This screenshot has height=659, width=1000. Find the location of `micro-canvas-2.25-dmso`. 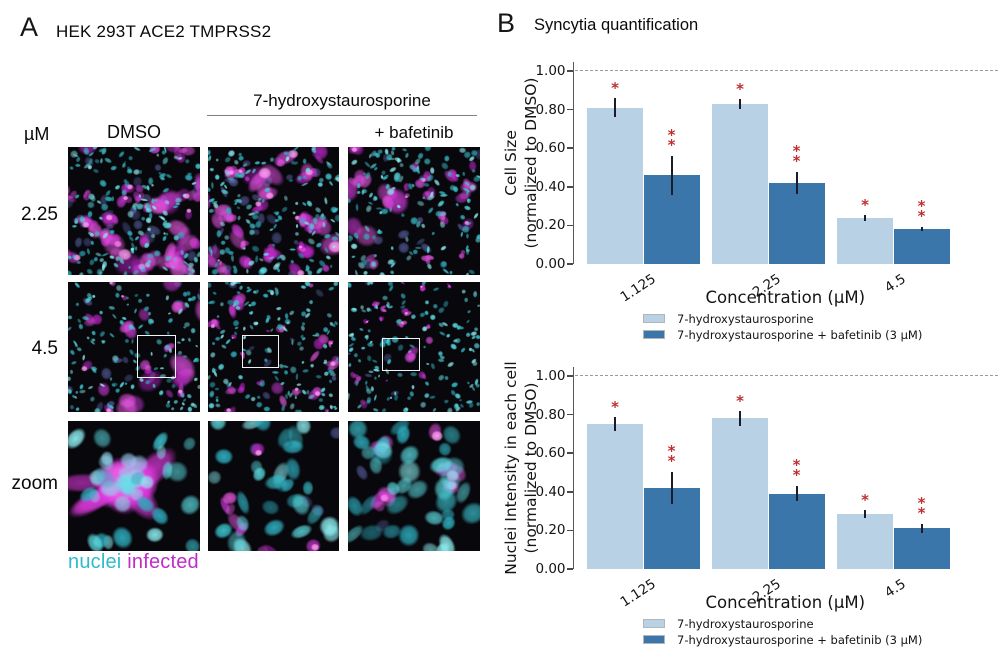

micro-canvas-2.25-dmso is located at coordinates (134, 211).